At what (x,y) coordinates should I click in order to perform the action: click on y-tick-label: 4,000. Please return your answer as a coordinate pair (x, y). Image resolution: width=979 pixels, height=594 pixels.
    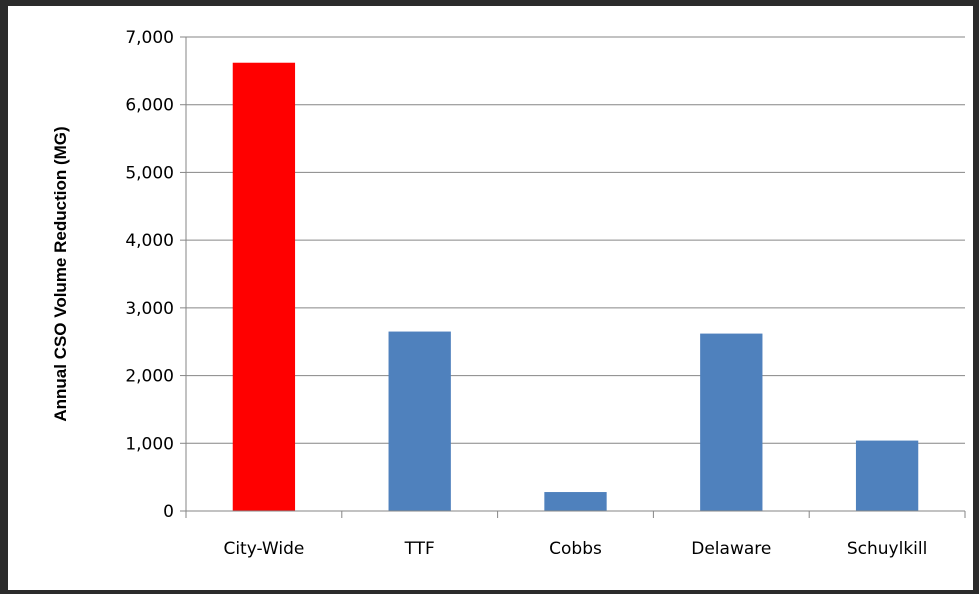
    Looking at the image, I should click on (149, 241).